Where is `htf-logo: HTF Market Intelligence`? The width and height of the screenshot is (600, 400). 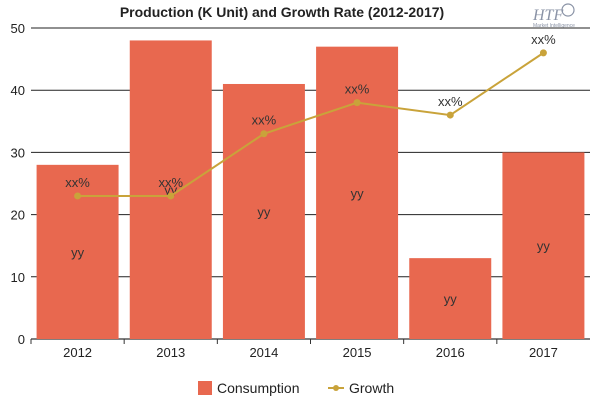
htf-logo: HTF Market Intelligence is located at coordinates (553, 16).